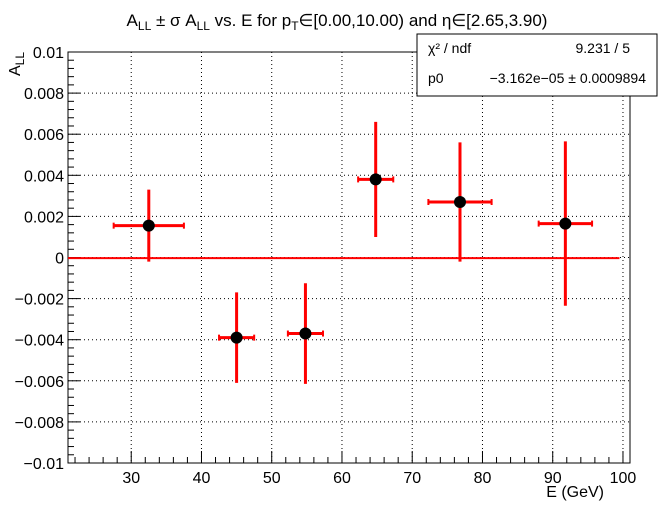  What do you see at coordinates (272, 478) in the screenshot?
I see `x-tick-label: 50` at bounding box center [272, 478].